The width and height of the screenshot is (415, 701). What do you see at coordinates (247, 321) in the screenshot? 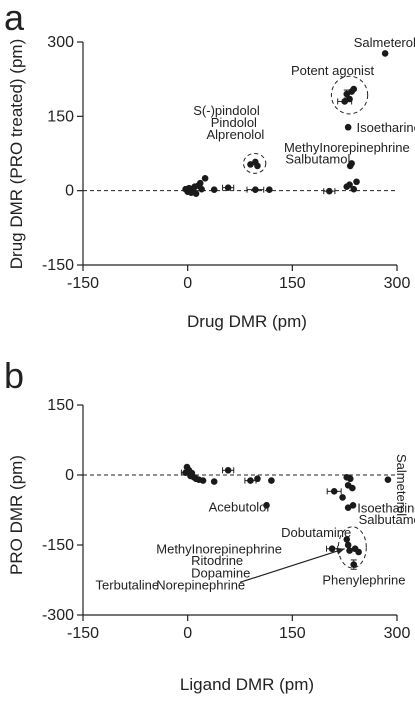
I see `x-axis-label: Drug DMR (pm)` at bounding box center [247, 321].